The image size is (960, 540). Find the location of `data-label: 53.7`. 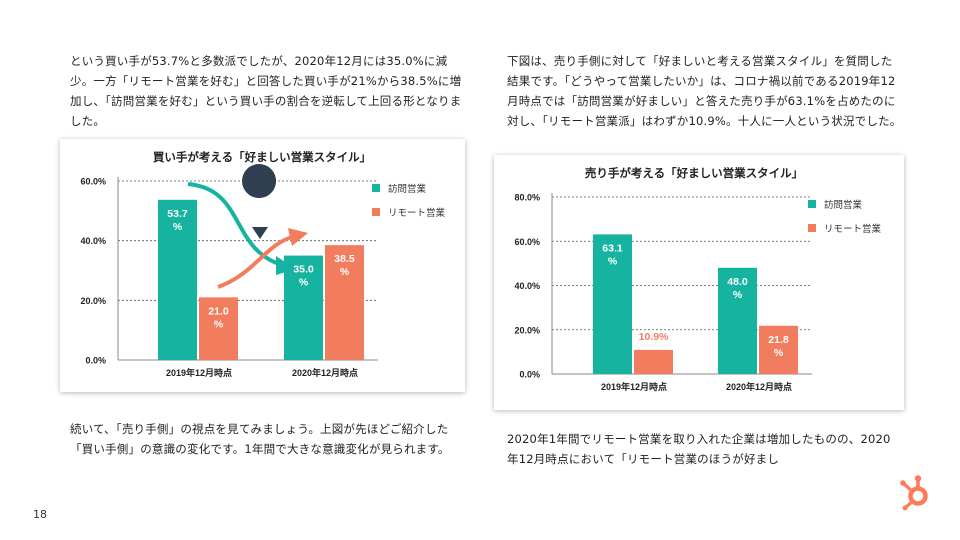

data-label: 53.7 is located at coordinates (177, 214).